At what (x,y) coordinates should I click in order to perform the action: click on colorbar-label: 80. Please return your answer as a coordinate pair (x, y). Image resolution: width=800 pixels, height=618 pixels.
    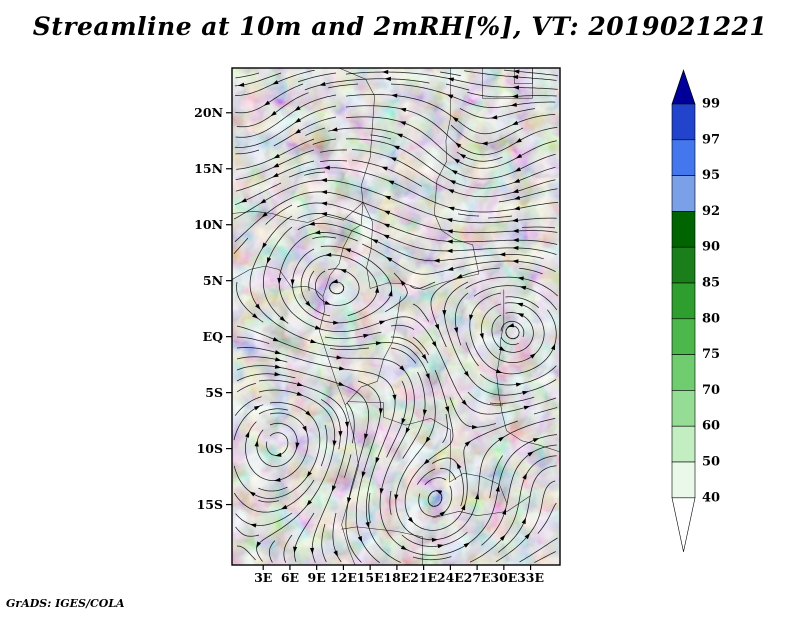
    Looking at the image, I should click on (711, 318).